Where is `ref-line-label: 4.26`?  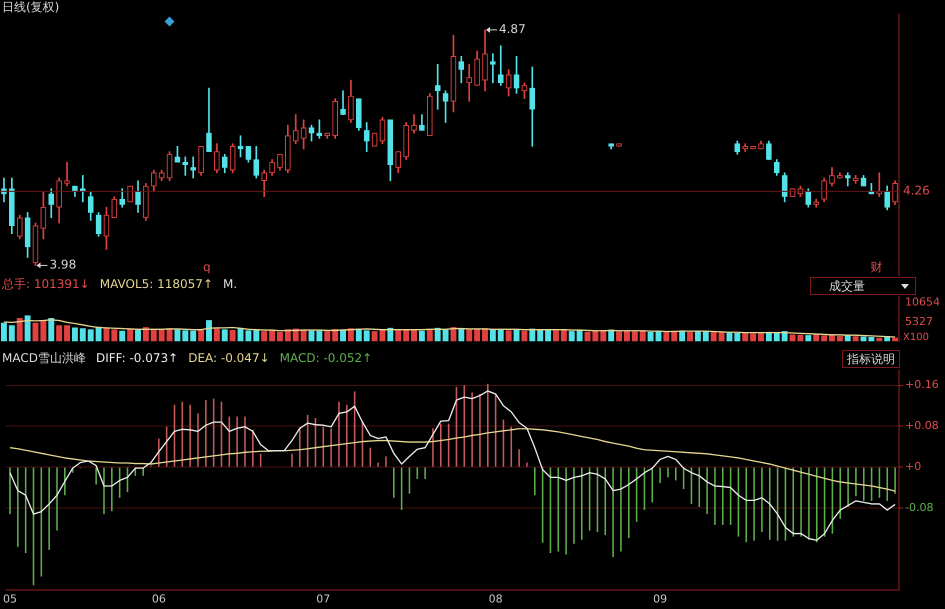 ref-line-label: 4.26 is located at coordinates (916, 190).